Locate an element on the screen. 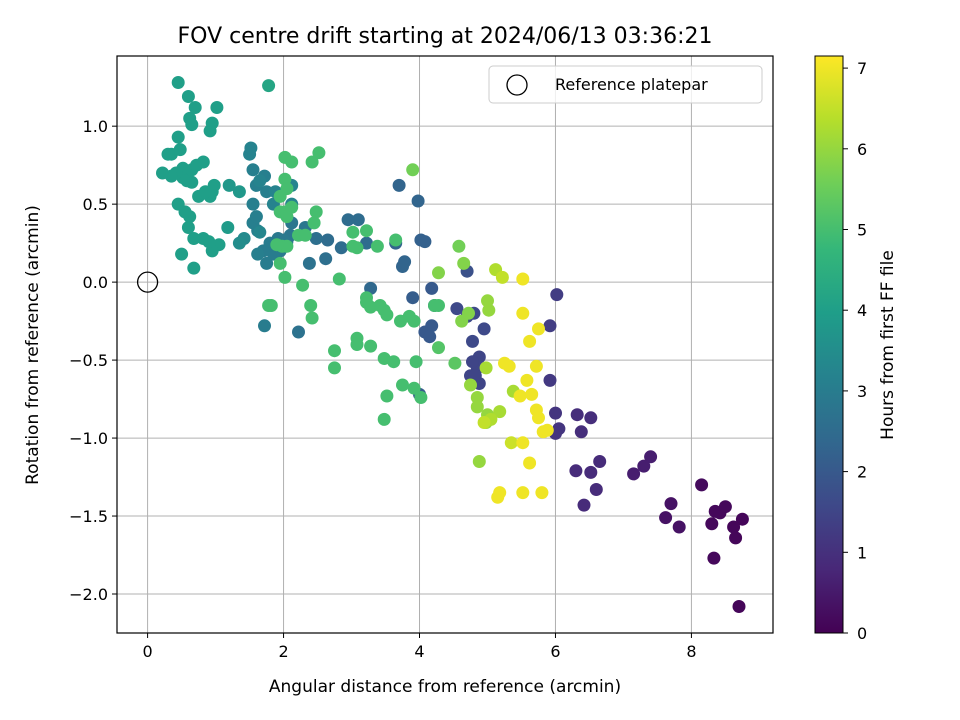 The height and width of the screenshot is (720, 960). colorbar-ticks: 0 1 2 3 4 5 6 7 is located at coordinates (855, 351).